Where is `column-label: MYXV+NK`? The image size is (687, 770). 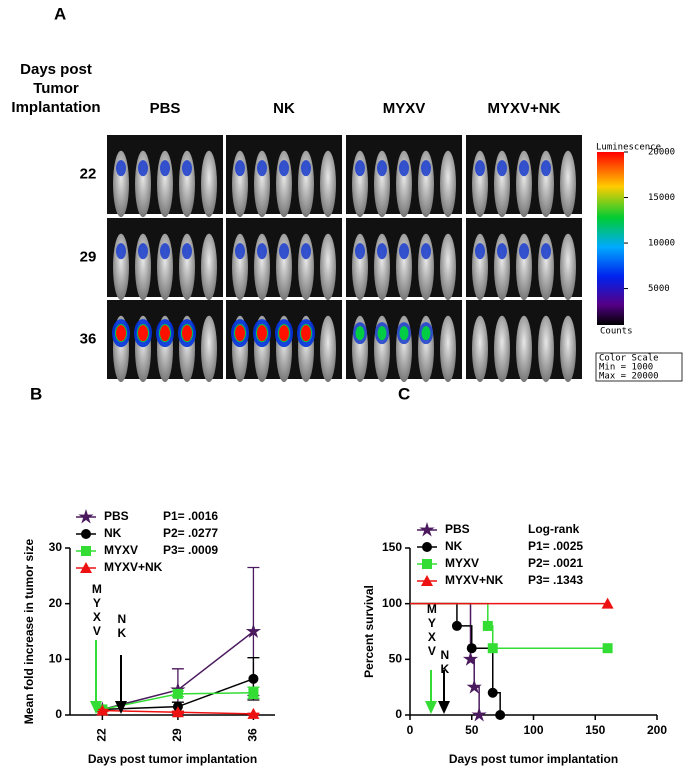
column-label: MYXV+NK is located at coordinates (524, 108).